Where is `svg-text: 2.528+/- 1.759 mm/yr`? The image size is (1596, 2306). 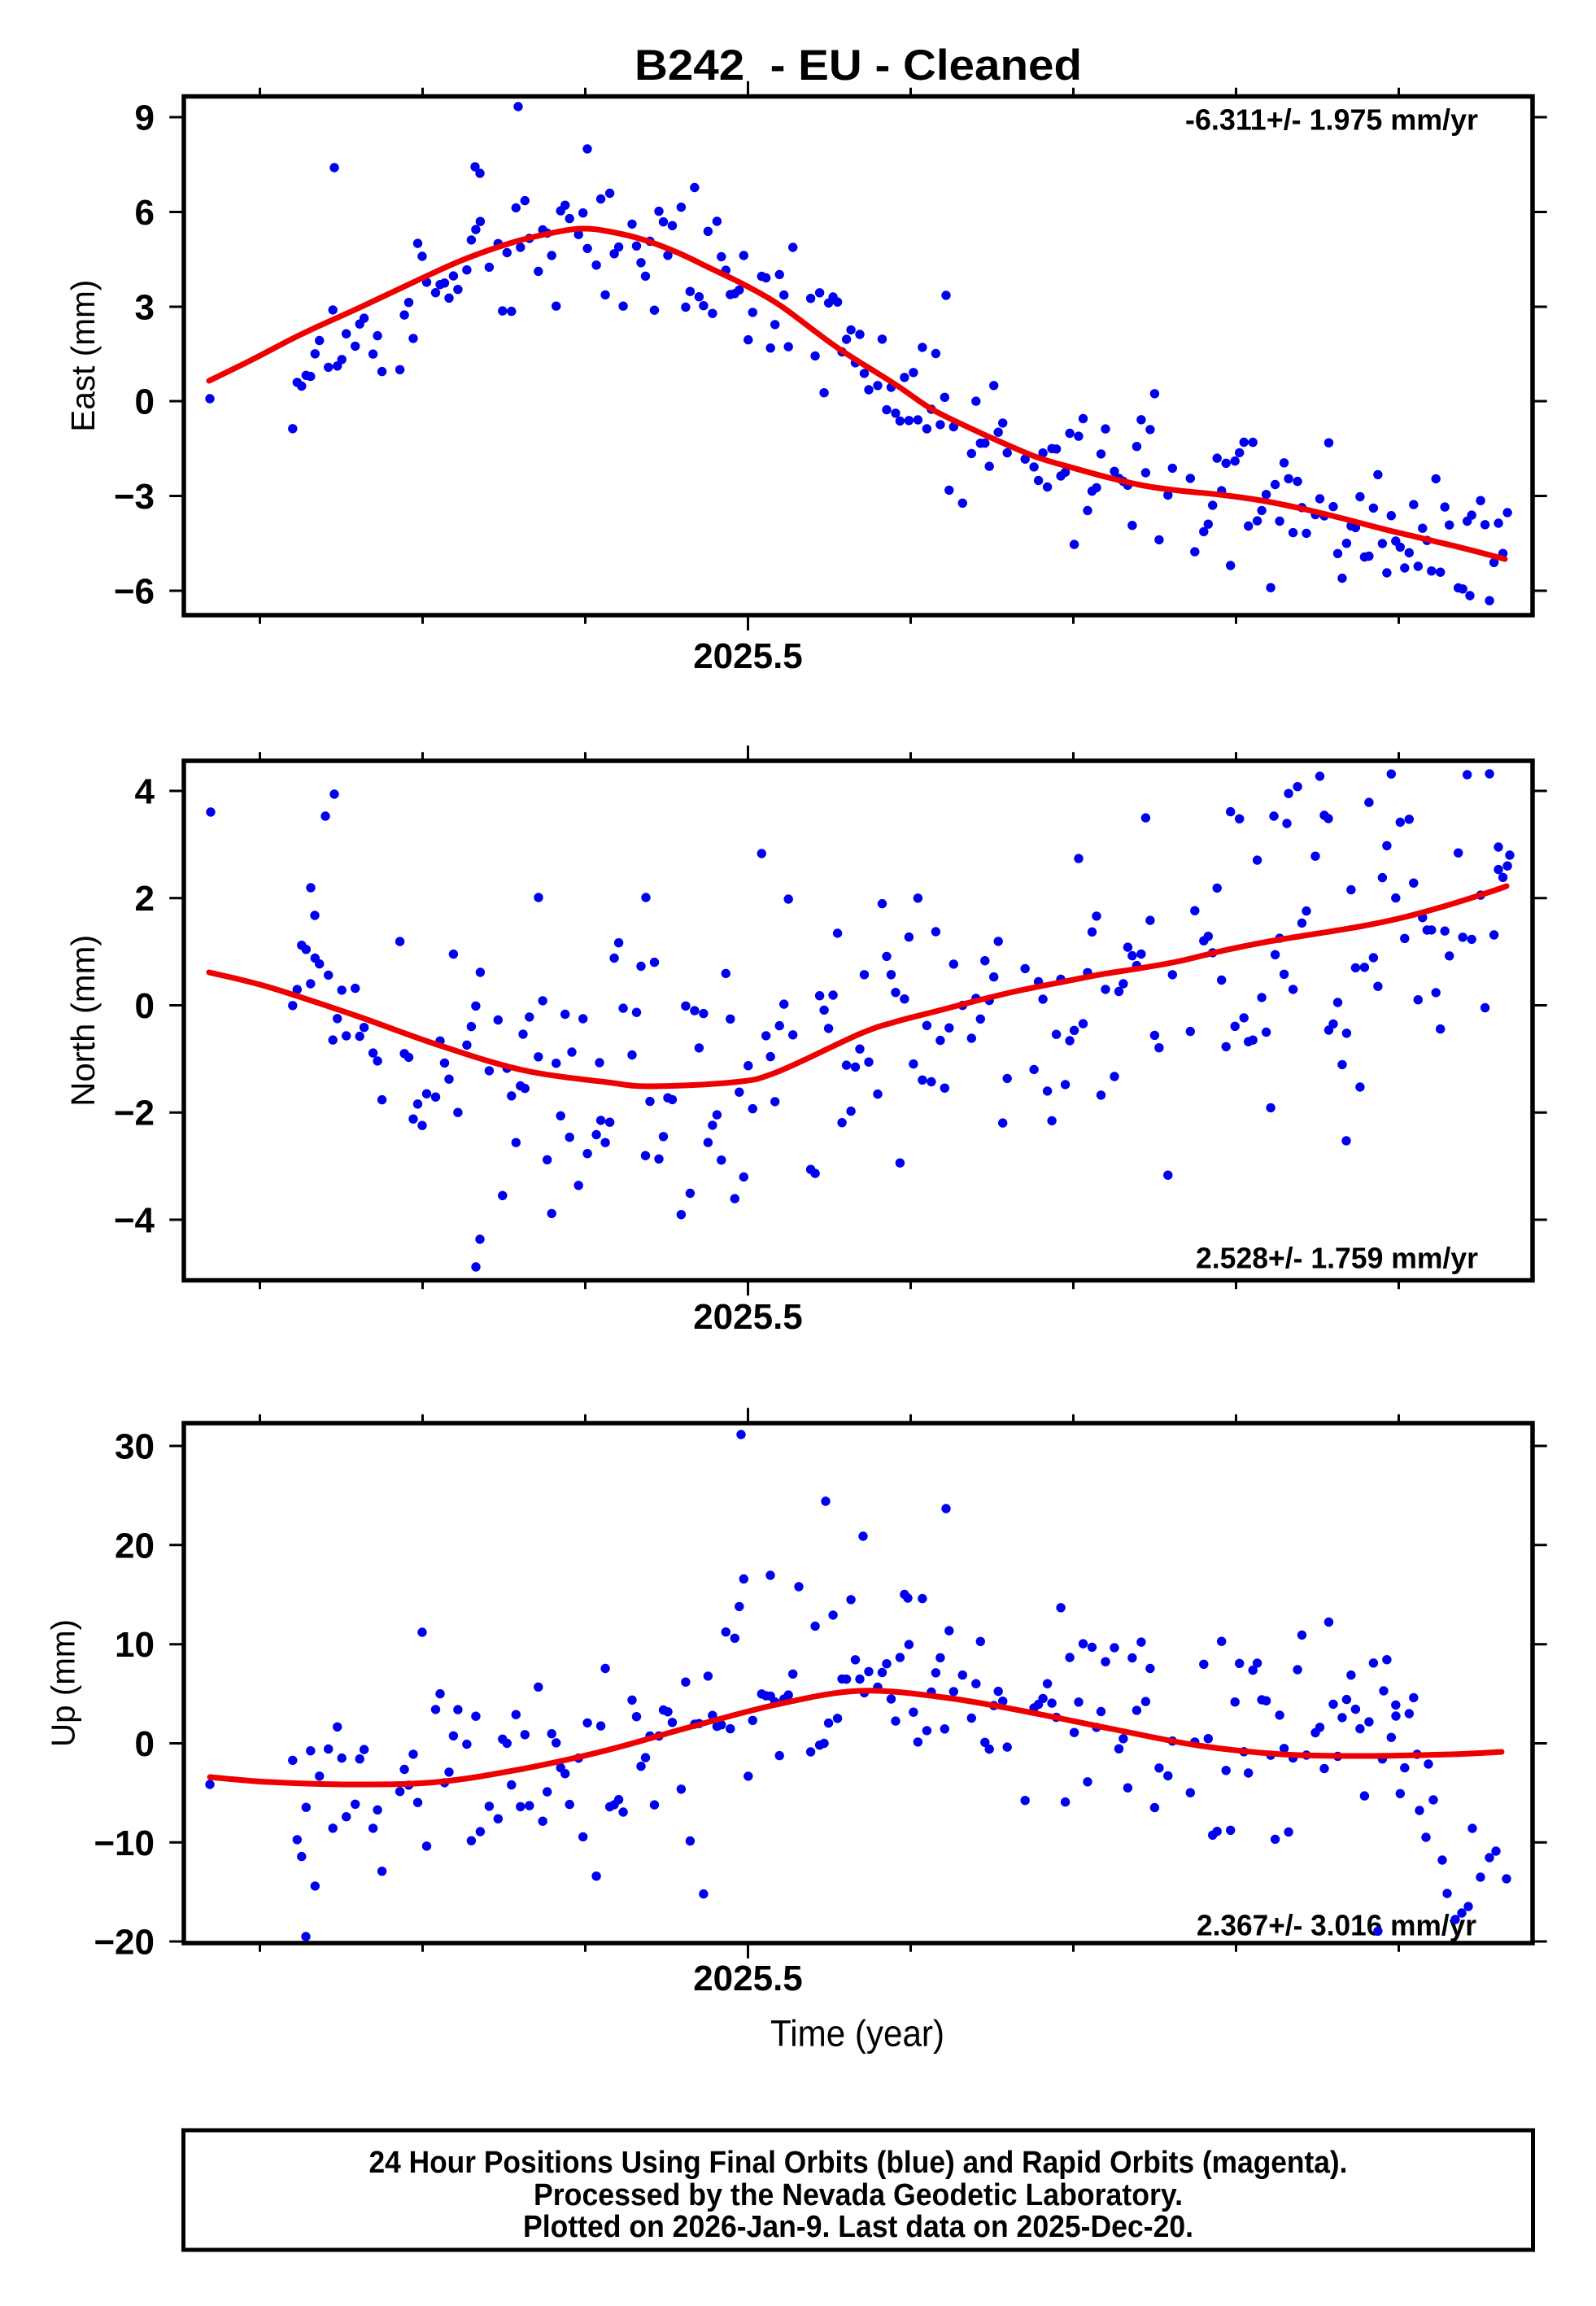 svg-text: 2.528+/- 1.759 mm/yr is located at coordinates (1337, 1258).